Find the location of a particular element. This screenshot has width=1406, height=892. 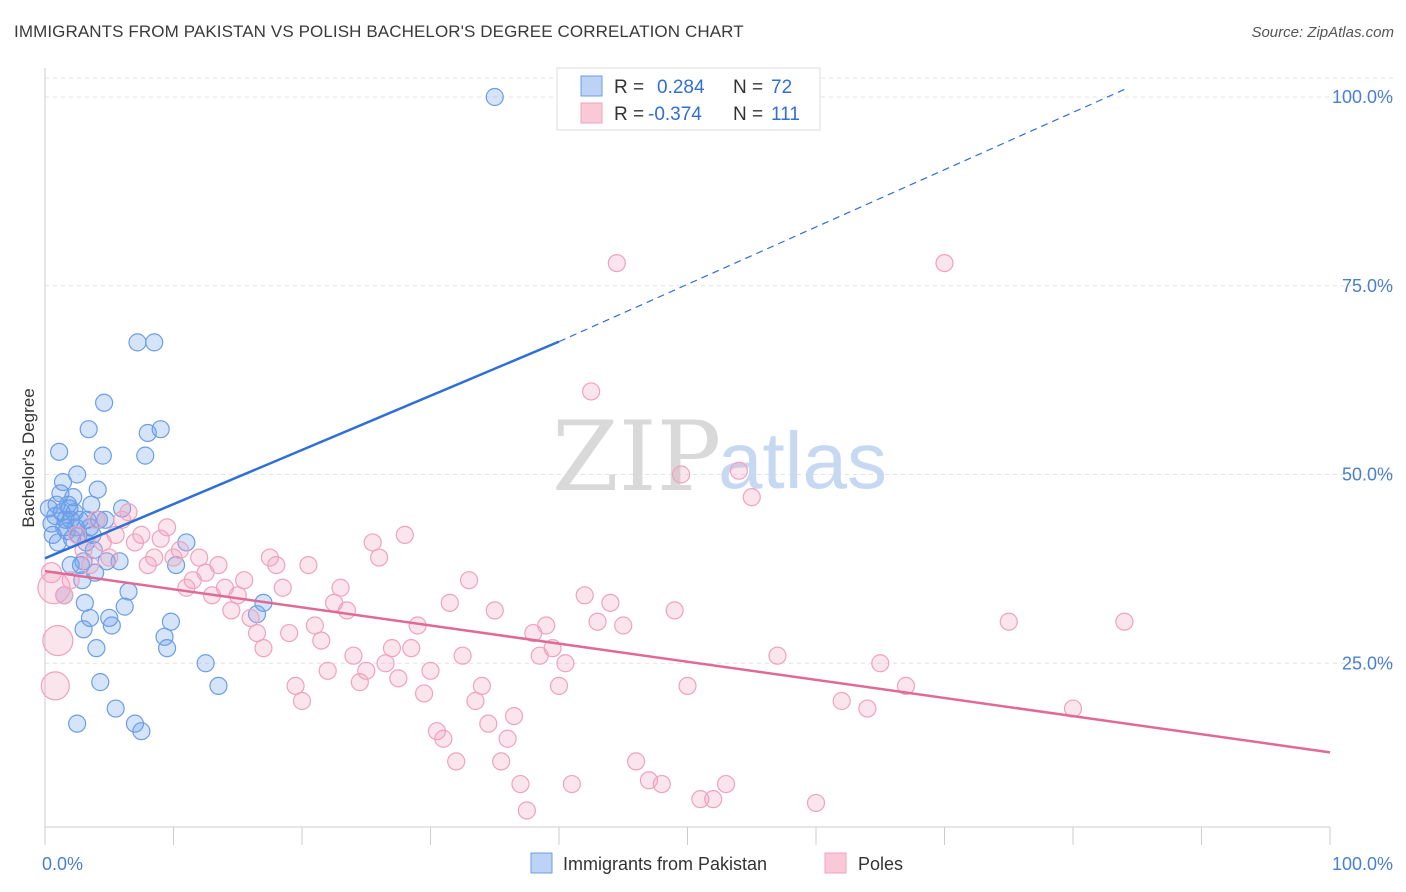

series-swatch-poles is located at coordinates (835, 863).